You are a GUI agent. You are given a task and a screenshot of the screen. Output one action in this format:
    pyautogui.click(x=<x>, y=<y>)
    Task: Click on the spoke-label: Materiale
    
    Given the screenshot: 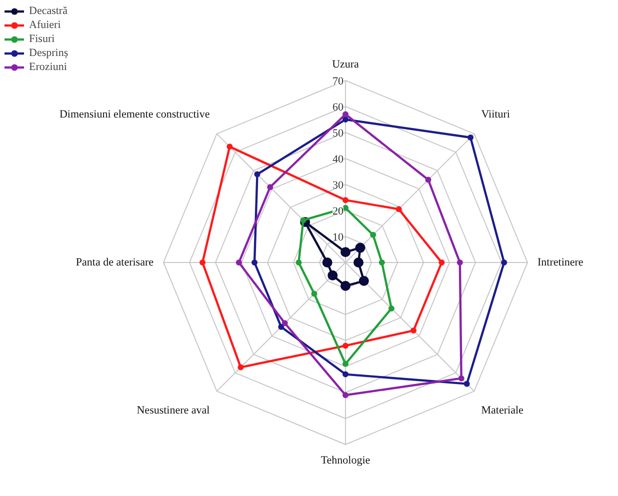 What is the action you would take?
    pyautogui.click(x=502, y=410)
    